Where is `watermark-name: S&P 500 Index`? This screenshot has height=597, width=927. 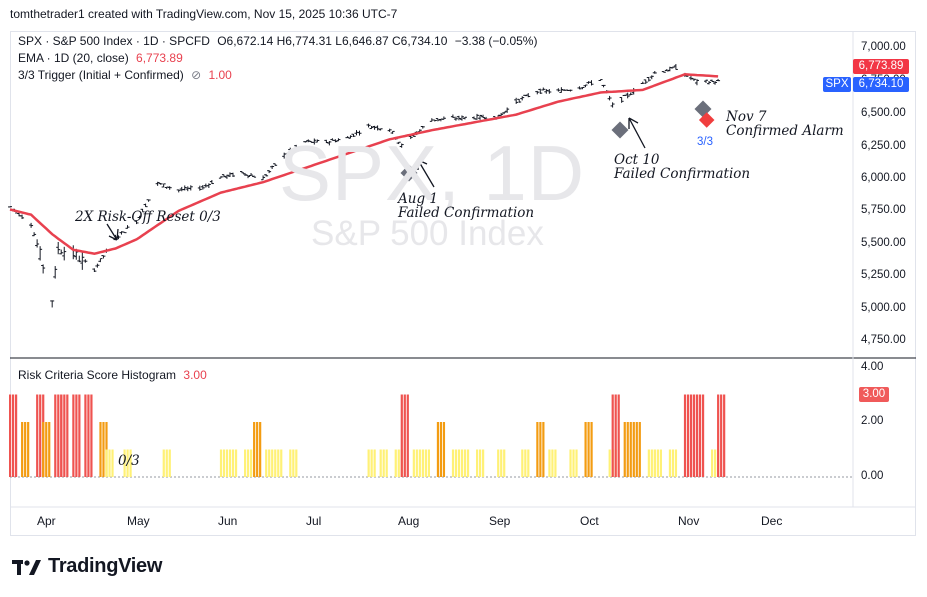
watermark-name: S&P 500 Index is located at coordinates (427, 233).